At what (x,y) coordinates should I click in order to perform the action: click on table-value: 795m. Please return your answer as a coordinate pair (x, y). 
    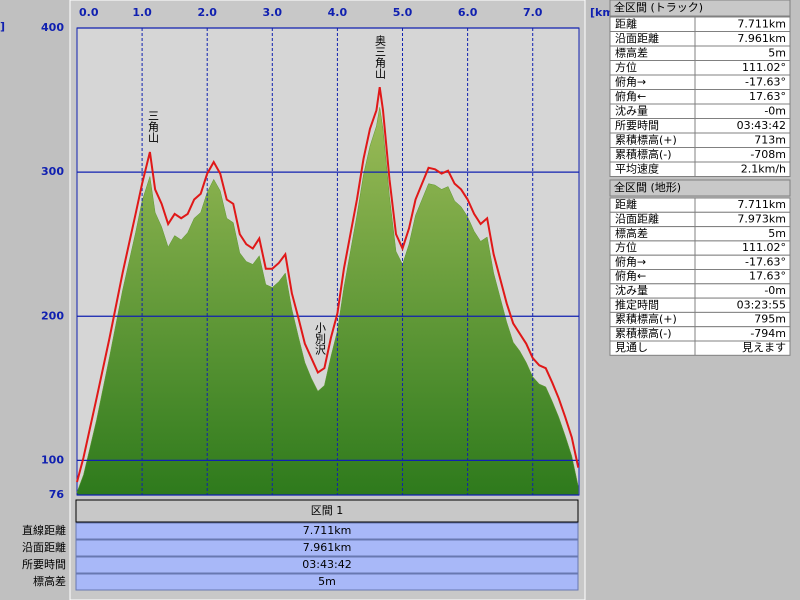
    Looking at the image, I should click on (770, 319).